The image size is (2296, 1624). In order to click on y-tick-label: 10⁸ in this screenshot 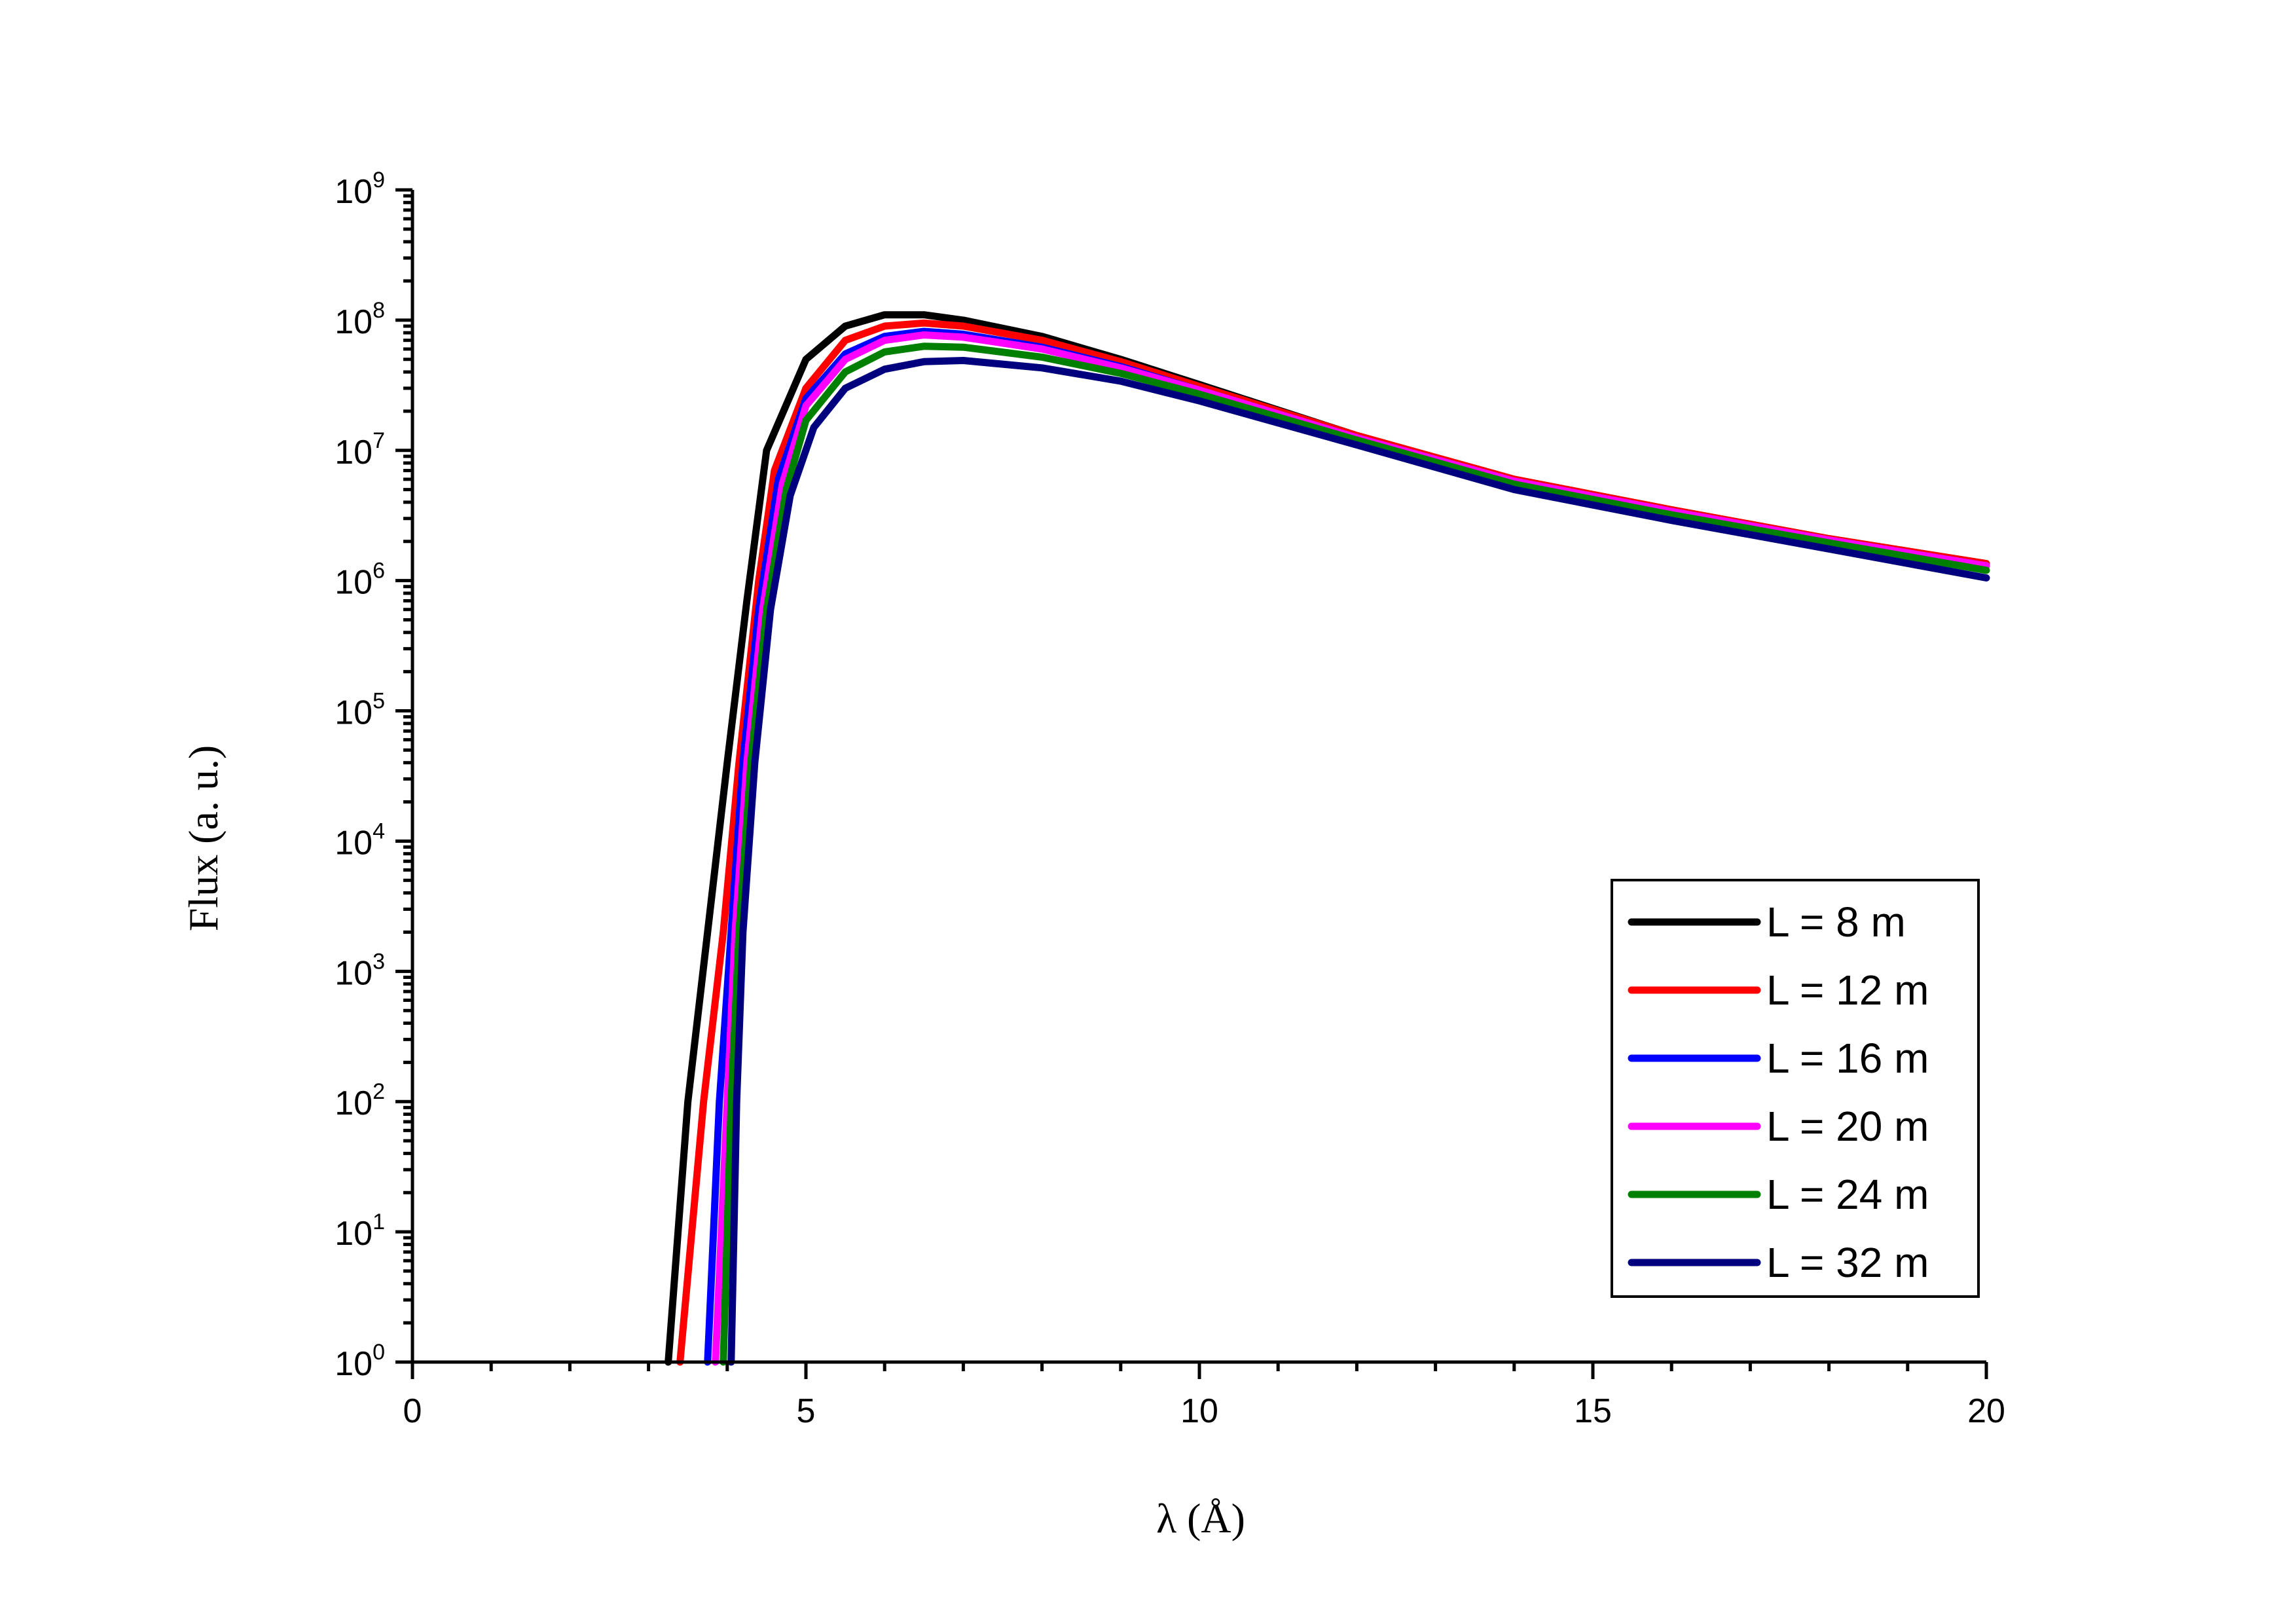, I will do `click(360, 319)`.